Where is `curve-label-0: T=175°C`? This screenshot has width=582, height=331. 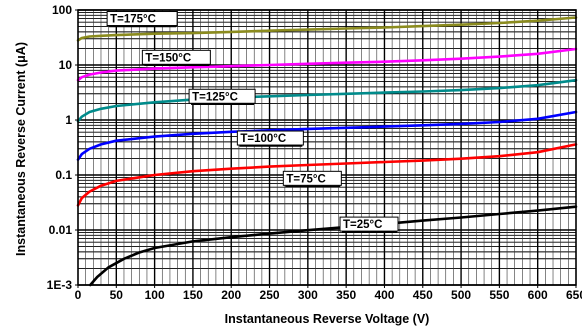 curve-label-0: T=175°C is located at coordinates (133, 20).